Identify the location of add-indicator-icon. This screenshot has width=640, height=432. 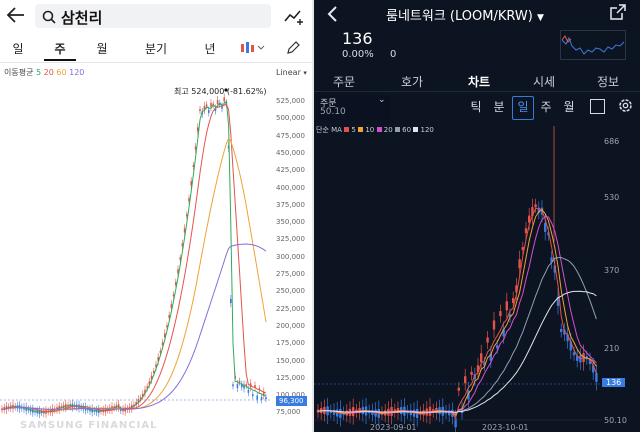
(294, 18).